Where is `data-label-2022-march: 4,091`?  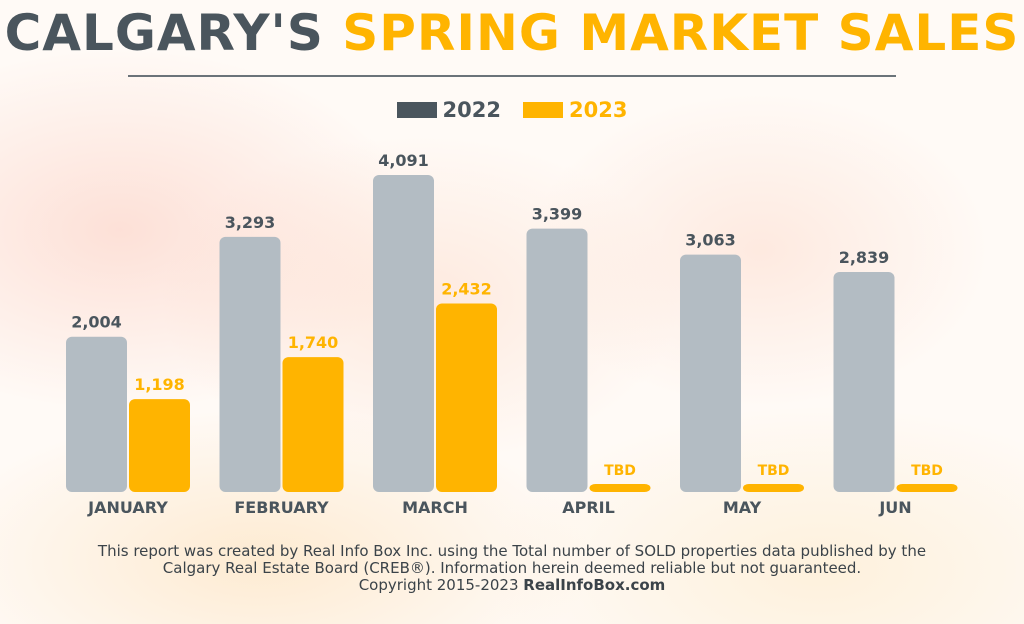 data-label-2022-march: 4,091 is located at coordinates (403, 160).